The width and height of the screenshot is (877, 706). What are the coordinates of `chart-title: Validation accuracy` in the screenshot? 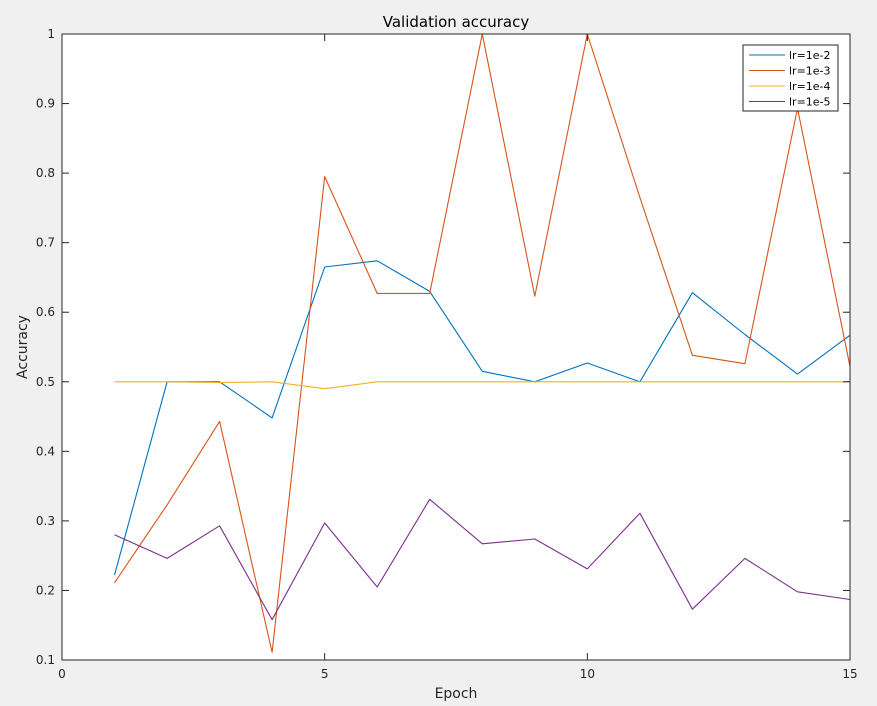 It's located at (456, 22).